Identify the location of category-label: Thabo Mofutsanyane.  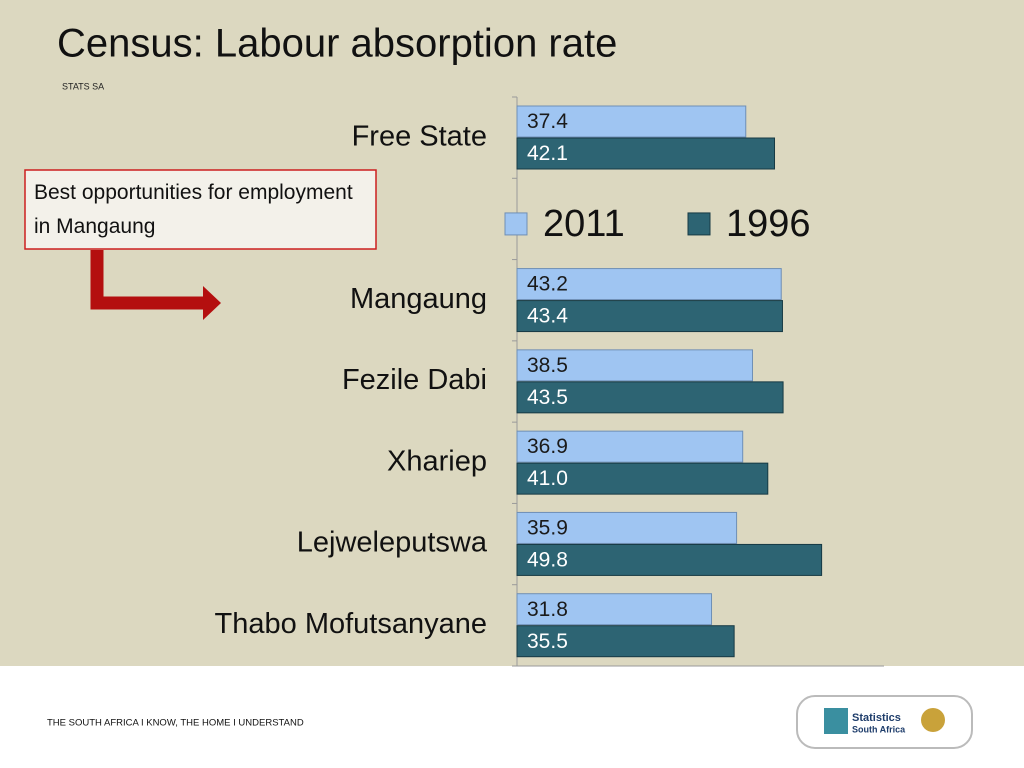
(351, 624).